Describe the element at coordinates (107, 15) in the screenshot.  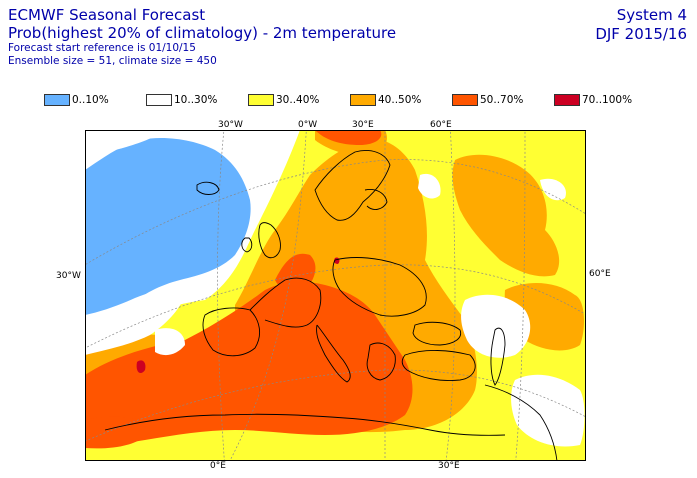
I see `chart-title: ECMWF Seasonal Forecast` at that location.